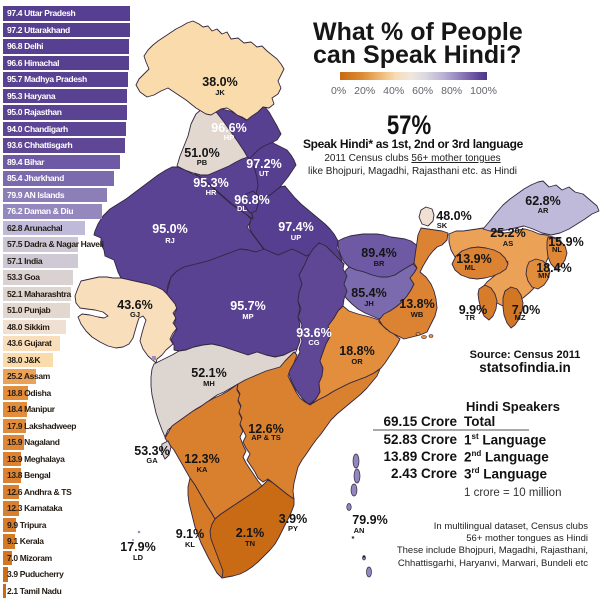 The width and height of the screenshot is (602, 602). What do you see at coordinates (473, 259) in the screenshot?
I see `svg-text: 13.9%` at bounding box center [473, 259].